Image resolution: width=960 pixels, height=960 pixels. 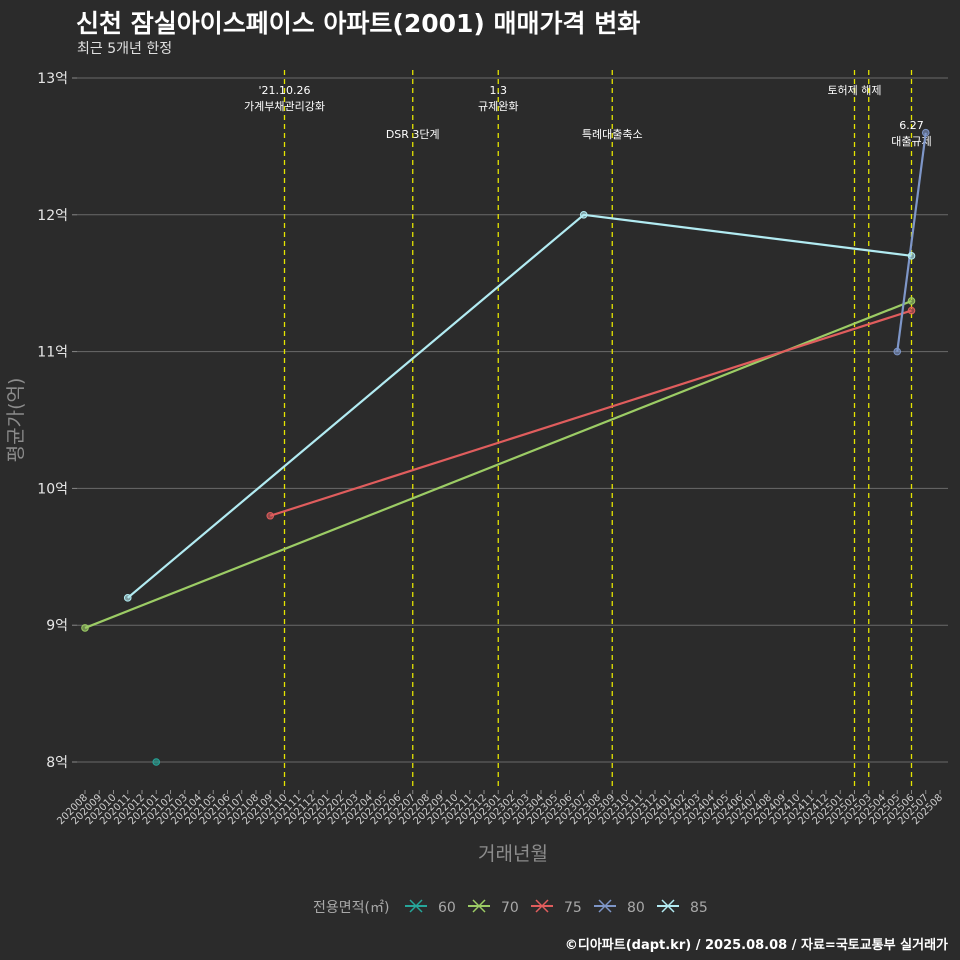 I want to click on legend-item-70: 70, so click(x=493, y=907).